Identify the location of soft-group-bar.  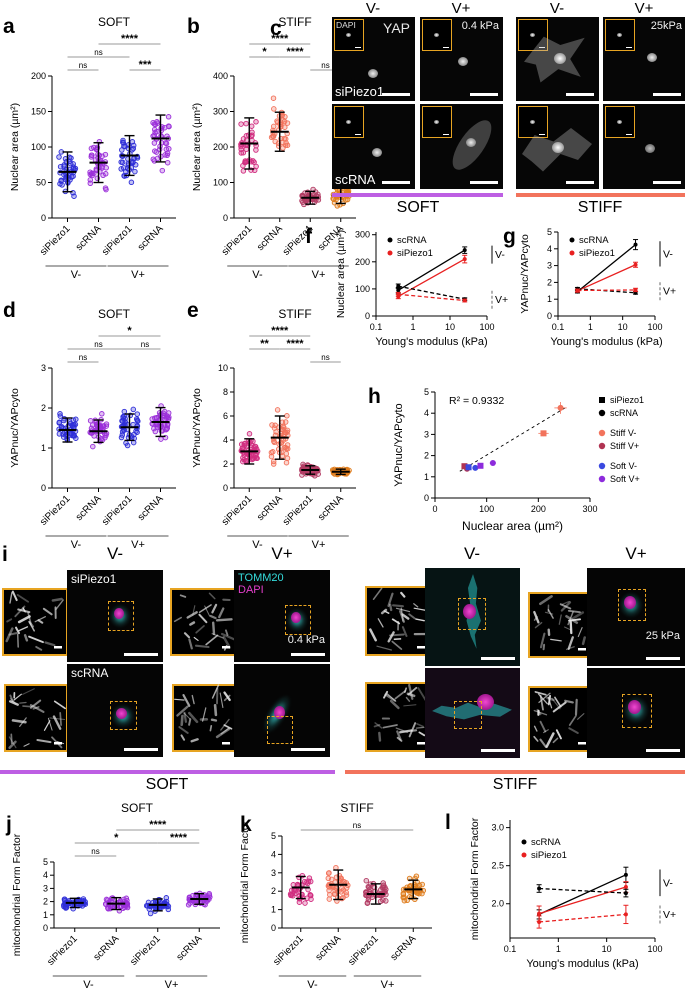
(417, 195).